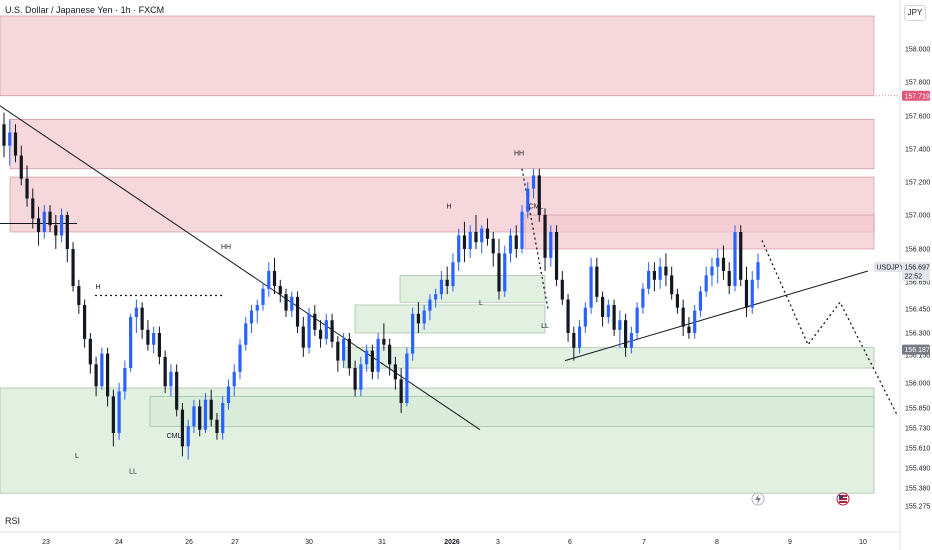 This screenshot has height=550, width=932. What do you see at coordinates (13, 521) in the screenshot?
I see `indicator-label-rsi: RSI` at bounding box center [13, 521].